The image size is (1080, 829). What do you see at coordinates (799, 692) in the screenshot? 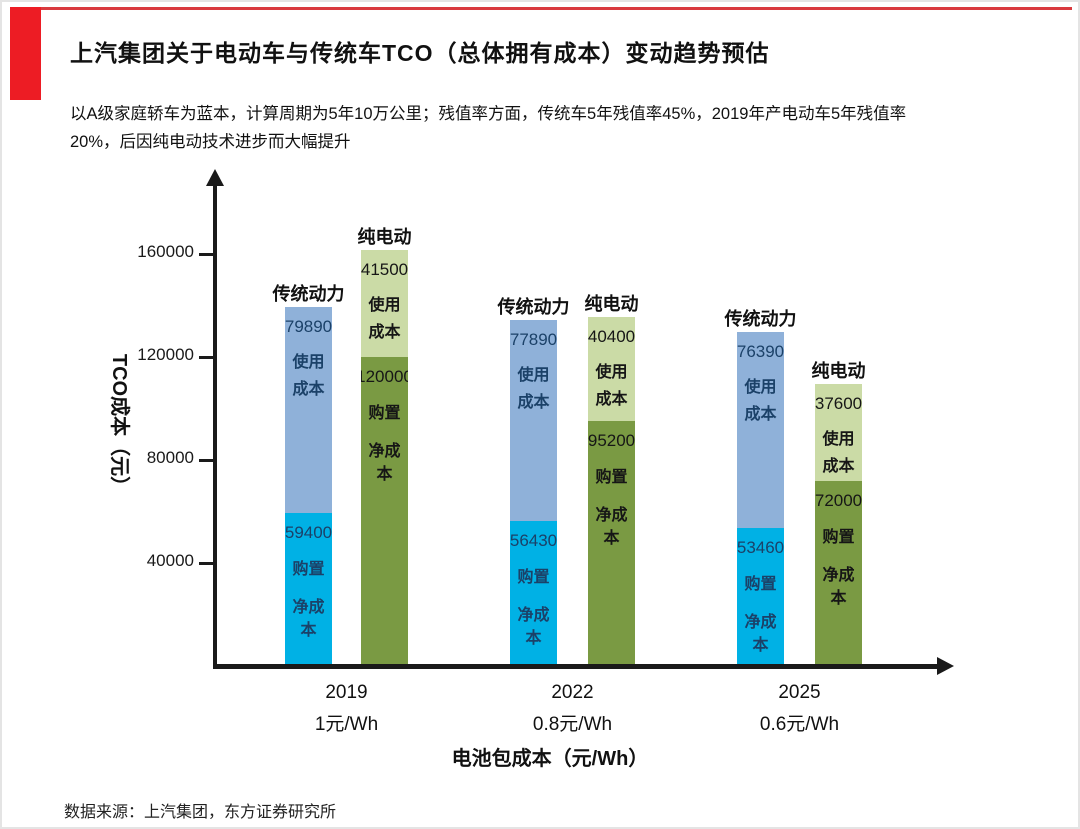
I see `x-tick-year: 2025` at bounding box center [799, 692].